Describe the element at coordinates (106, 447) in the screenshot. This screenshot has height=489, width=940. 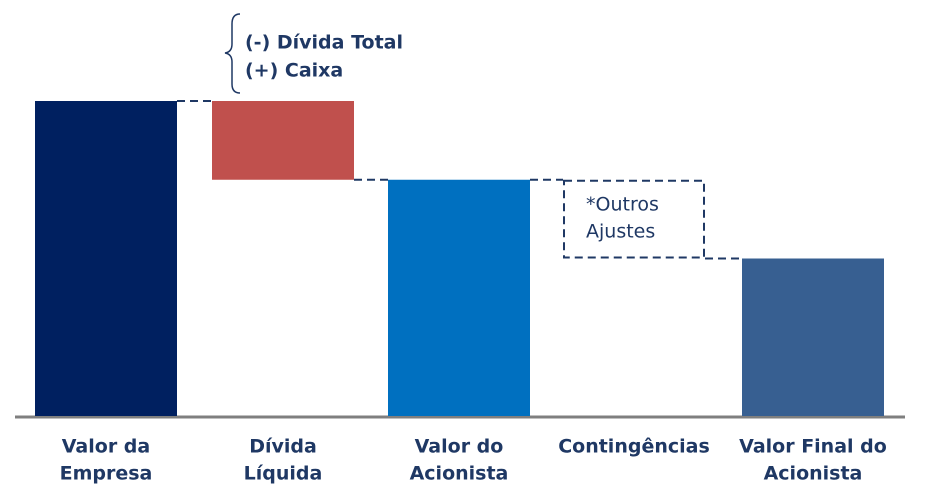
I see `x-tick-label: Valor da` at that location.